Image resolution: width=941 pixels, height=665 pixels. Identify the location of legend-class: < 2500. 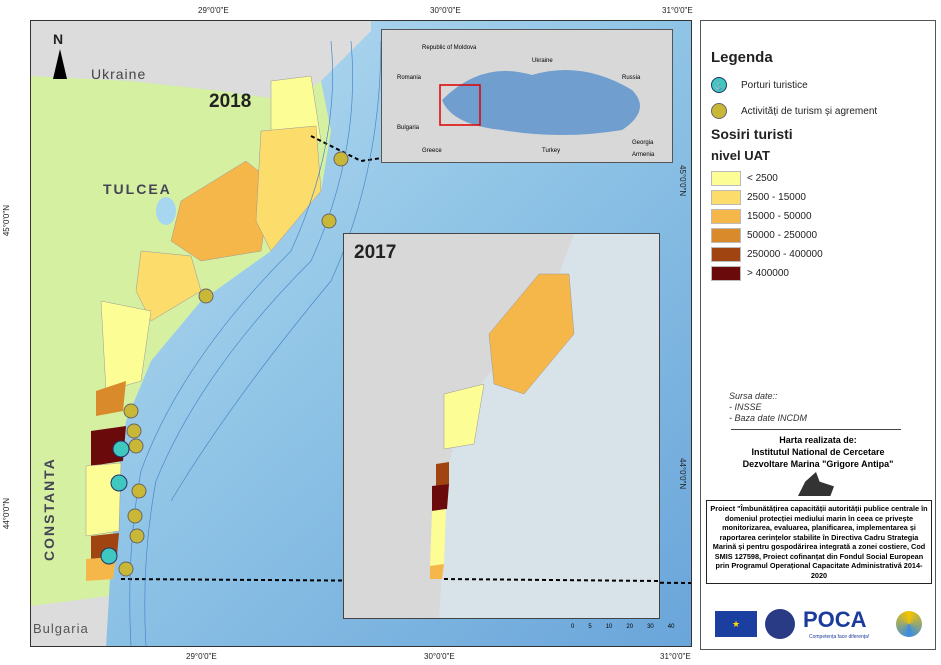
(744, 178).